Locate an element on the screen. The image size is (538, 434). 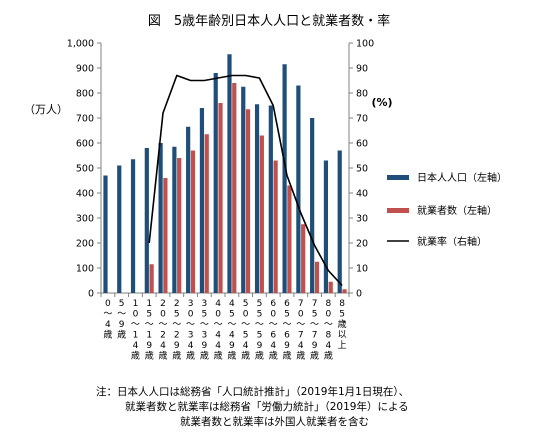
legend-label: 就業率（右軸） is located at coordinates (452, 241).